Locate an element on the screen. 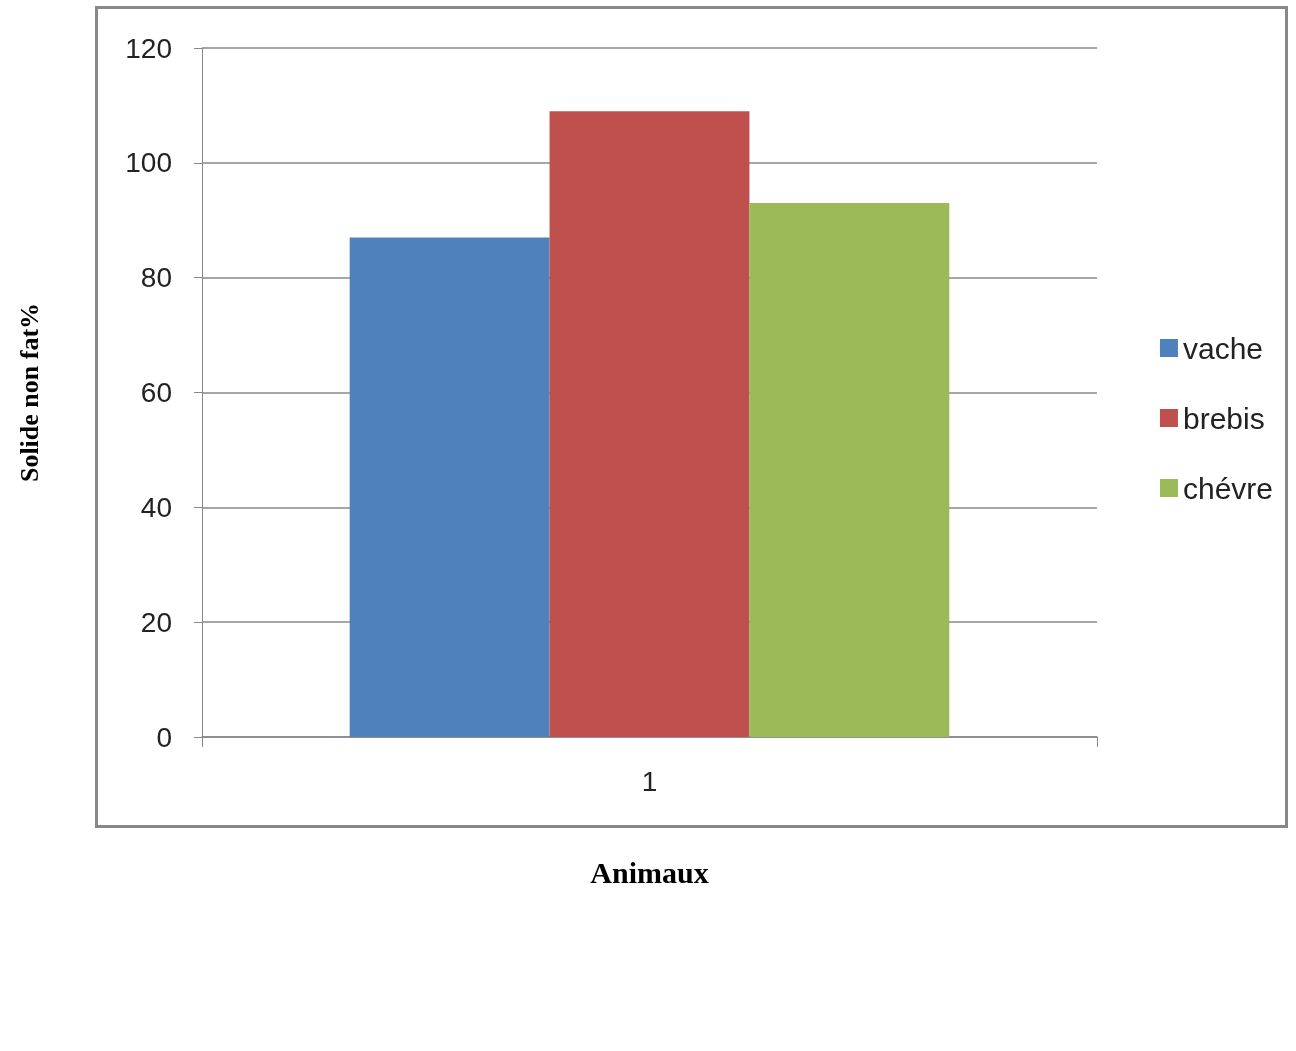  y-axis-title: Solide non fat% is located at coordinates (29, 392).